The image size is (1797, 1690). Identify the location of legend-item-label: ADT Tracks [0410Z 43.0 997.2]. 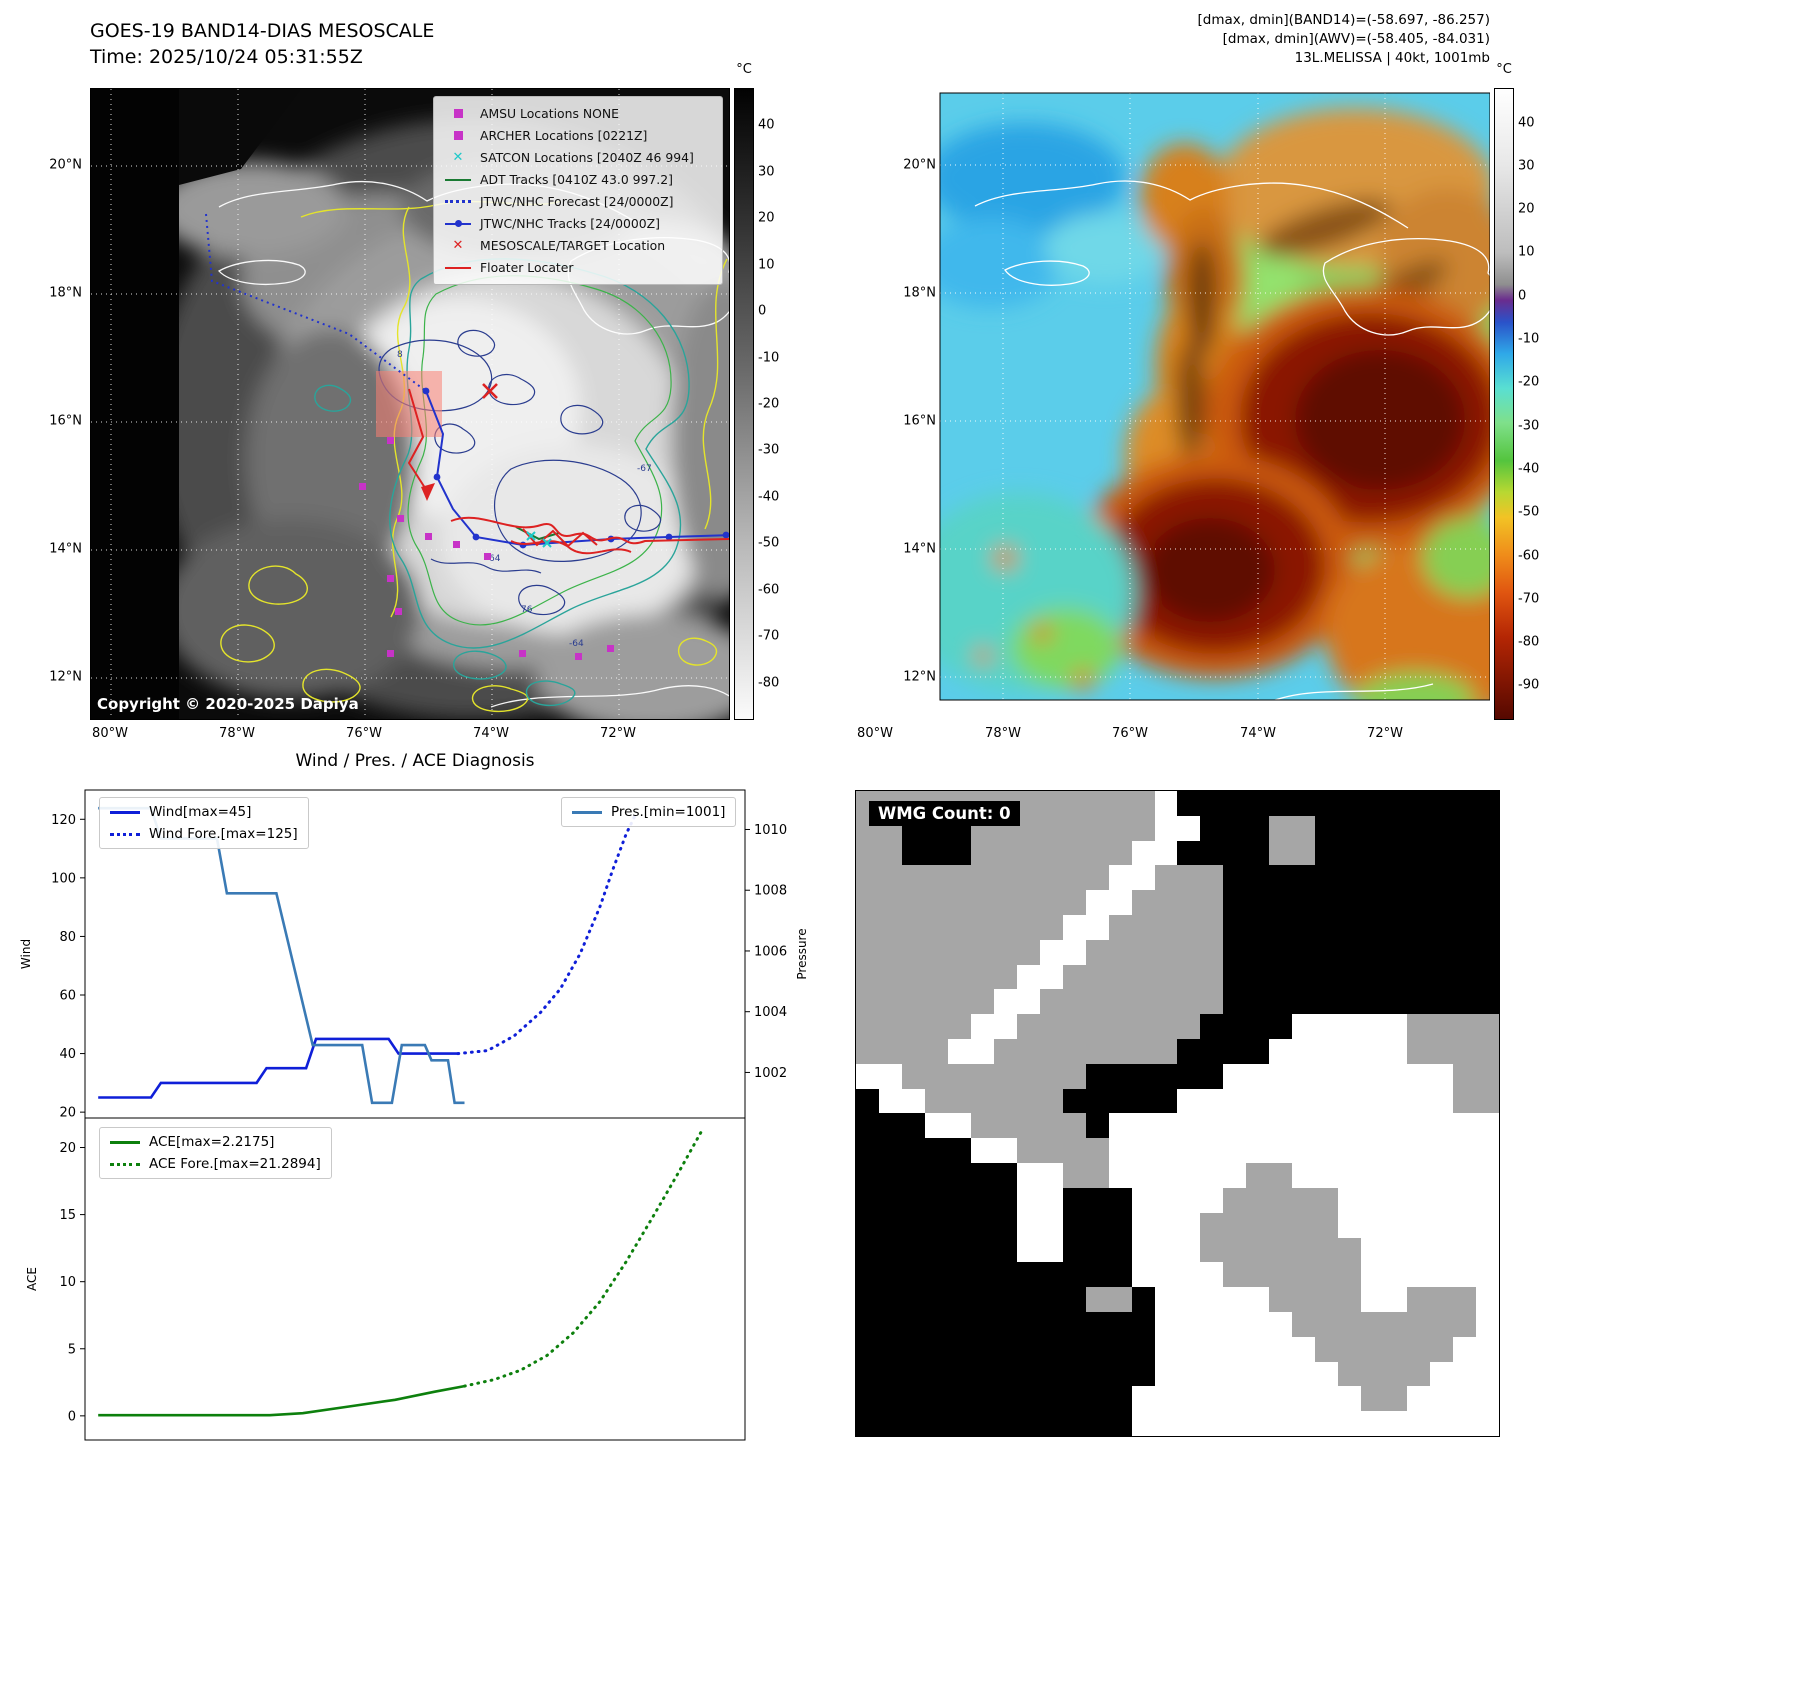
(576, 179).